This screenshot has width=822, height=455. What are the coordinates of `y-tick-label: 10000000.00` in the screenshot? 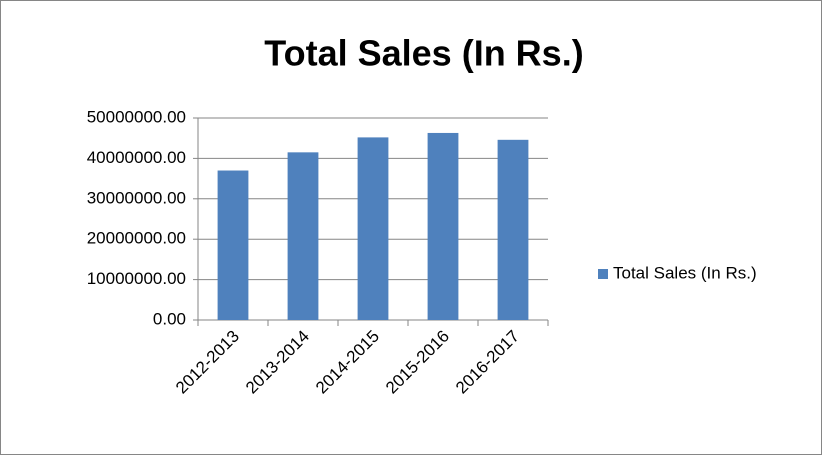 It's located at (136, 278).